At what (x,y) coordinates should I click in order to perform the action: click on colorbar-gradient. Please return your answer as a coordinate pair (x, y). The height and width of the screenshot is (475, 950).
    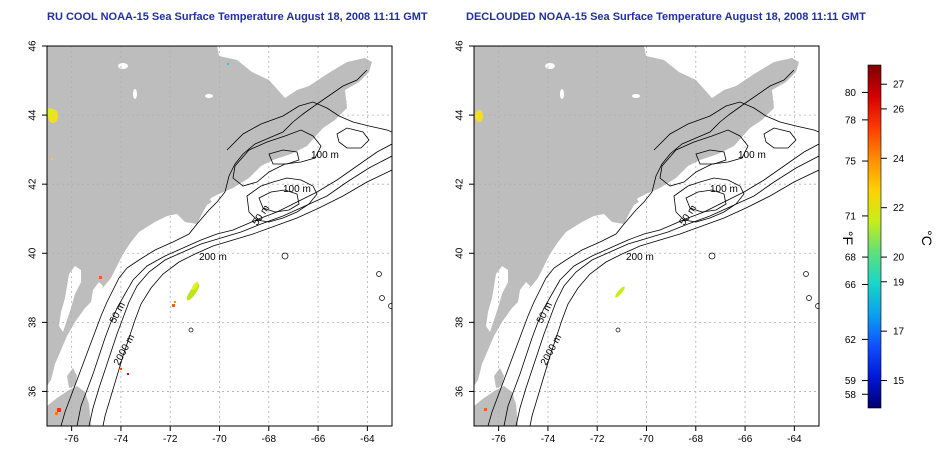
    Looking at the image, I should click on (874, 236).